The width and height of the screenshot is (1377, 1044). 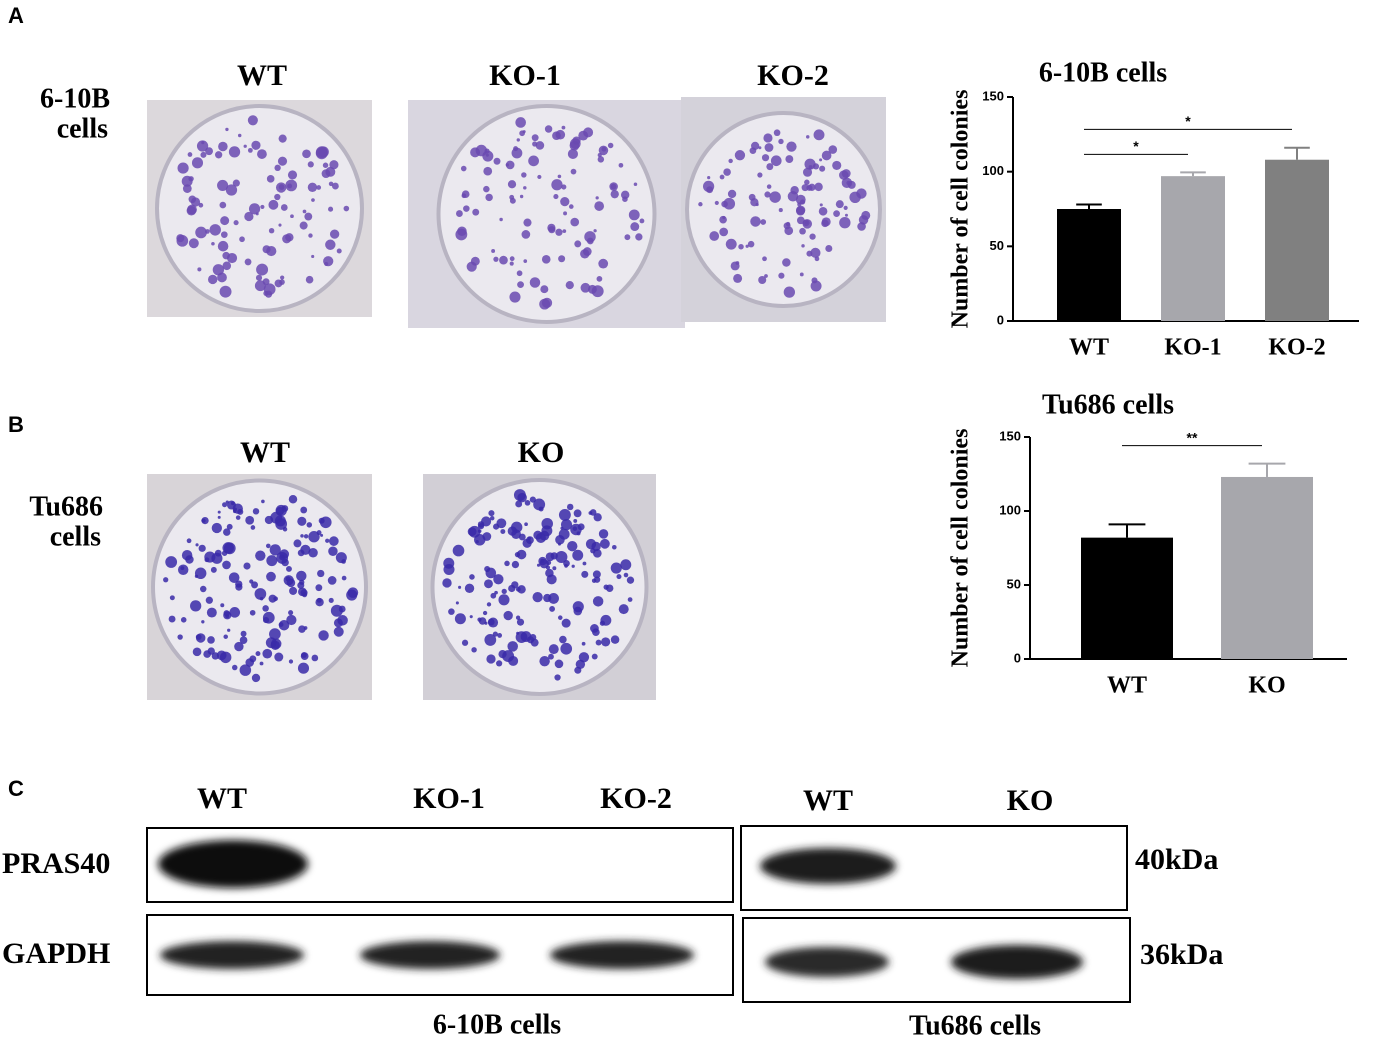 What do you see at coordinates (997, 245) in the screenshot?
I see `y-tick-label: 50` at bounding box center [997, 245].